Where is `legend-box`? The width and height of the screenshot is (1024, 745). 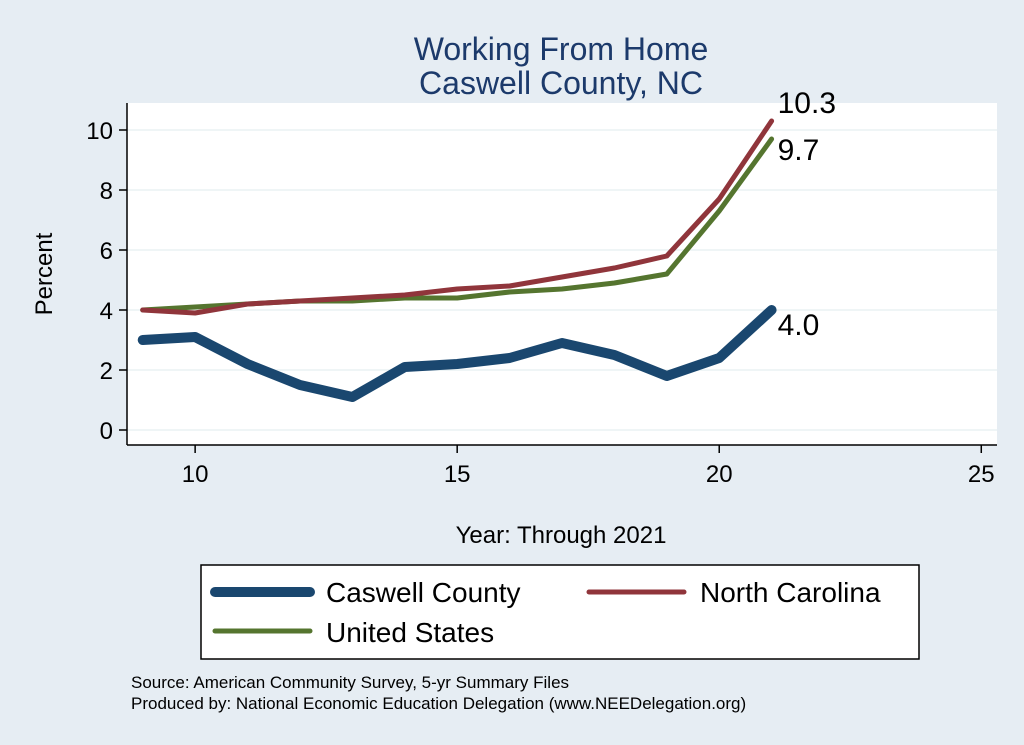
legend-box is located at coordinates (560, 612).